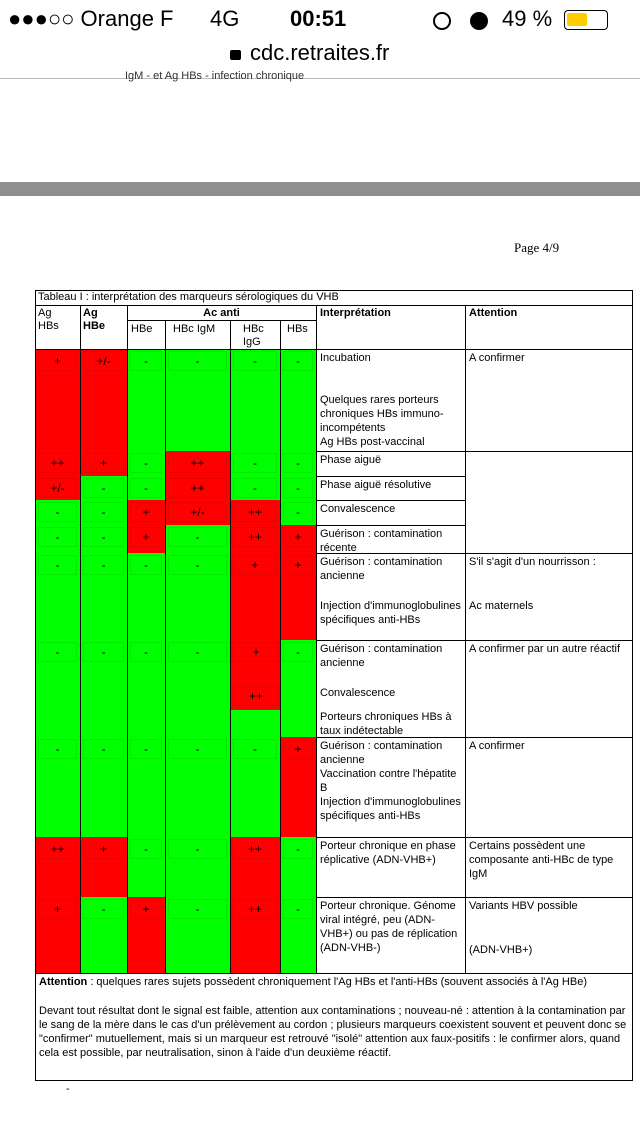 Image resolution: width=640 pixels, height=1136 pixels. I want to click on time: 00:51, so click(318, 18).